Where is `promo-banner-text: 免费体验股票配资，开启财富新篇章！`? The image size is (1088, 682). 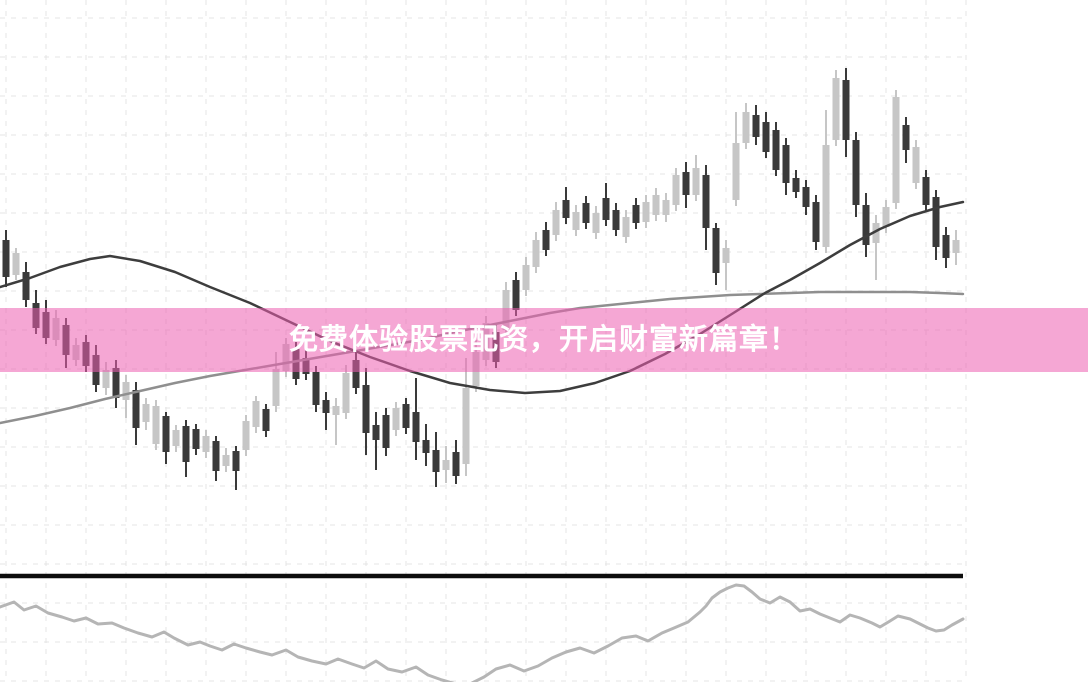
promo-banner-text: 免费体验股票配资，开启财富新篇章！ is located at coordinates (543, 340).